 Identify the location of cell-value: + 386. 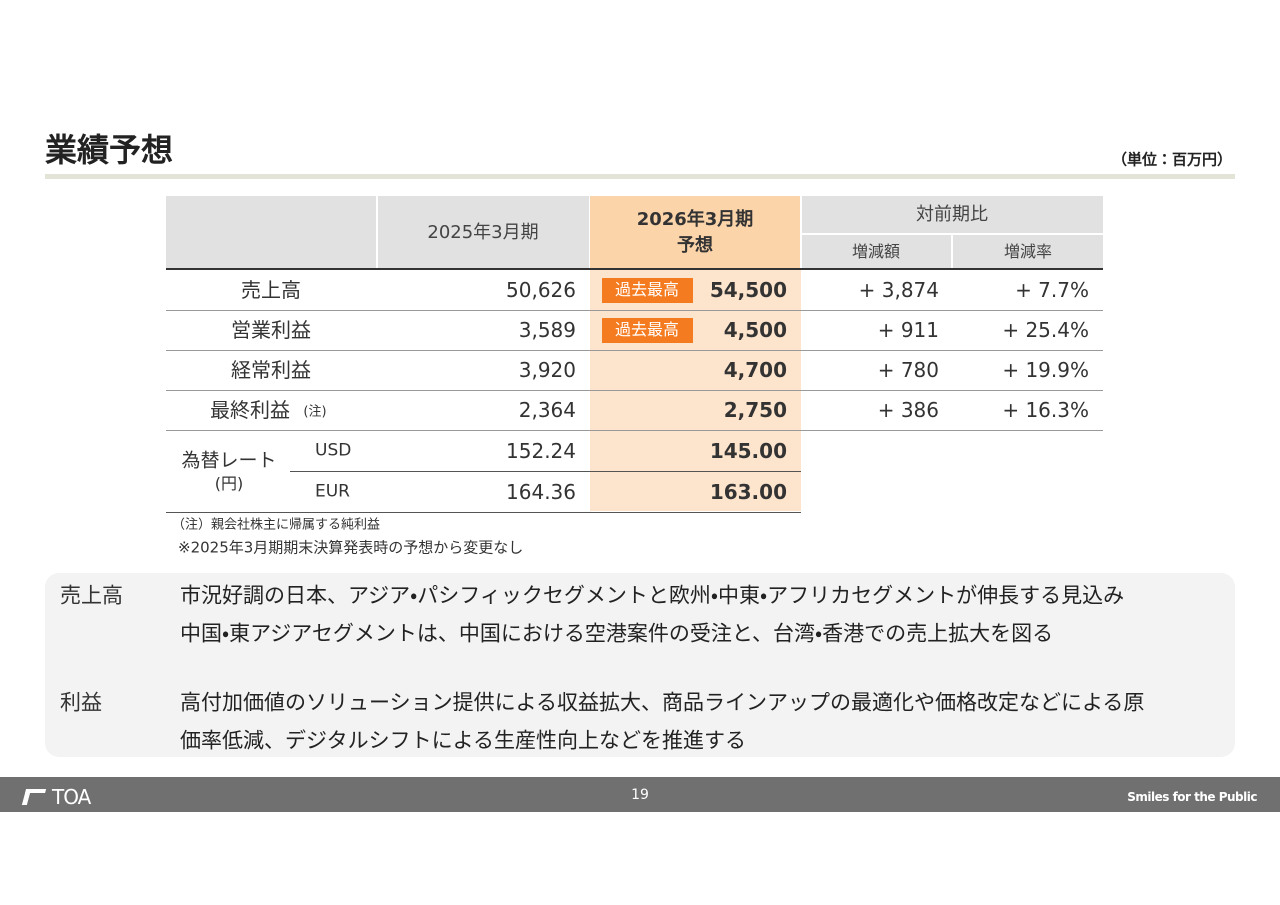
(908, 410).